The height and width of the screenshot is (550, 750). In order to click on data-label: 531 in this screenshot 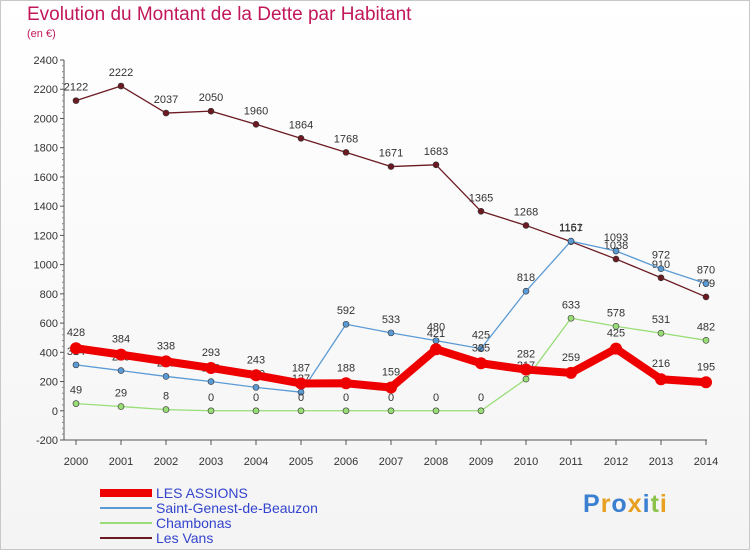, I will do `click(661, 320)`.